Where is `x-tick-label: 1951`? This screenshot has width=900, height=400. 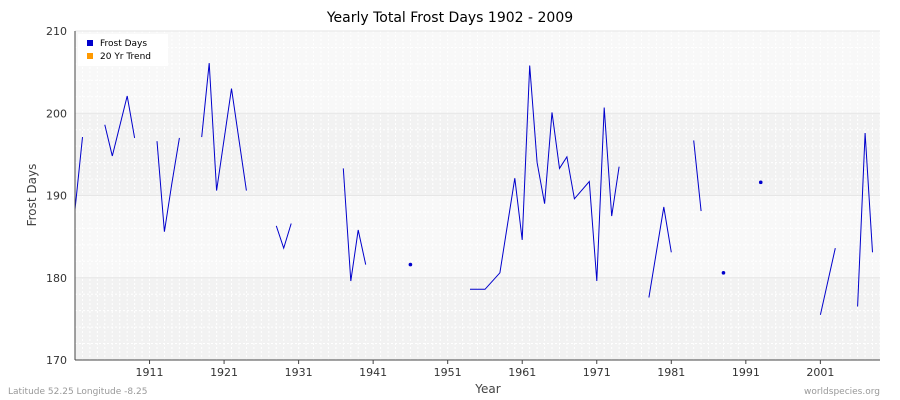 x-tick-label: 1951 is located at coordinates (448, 372).